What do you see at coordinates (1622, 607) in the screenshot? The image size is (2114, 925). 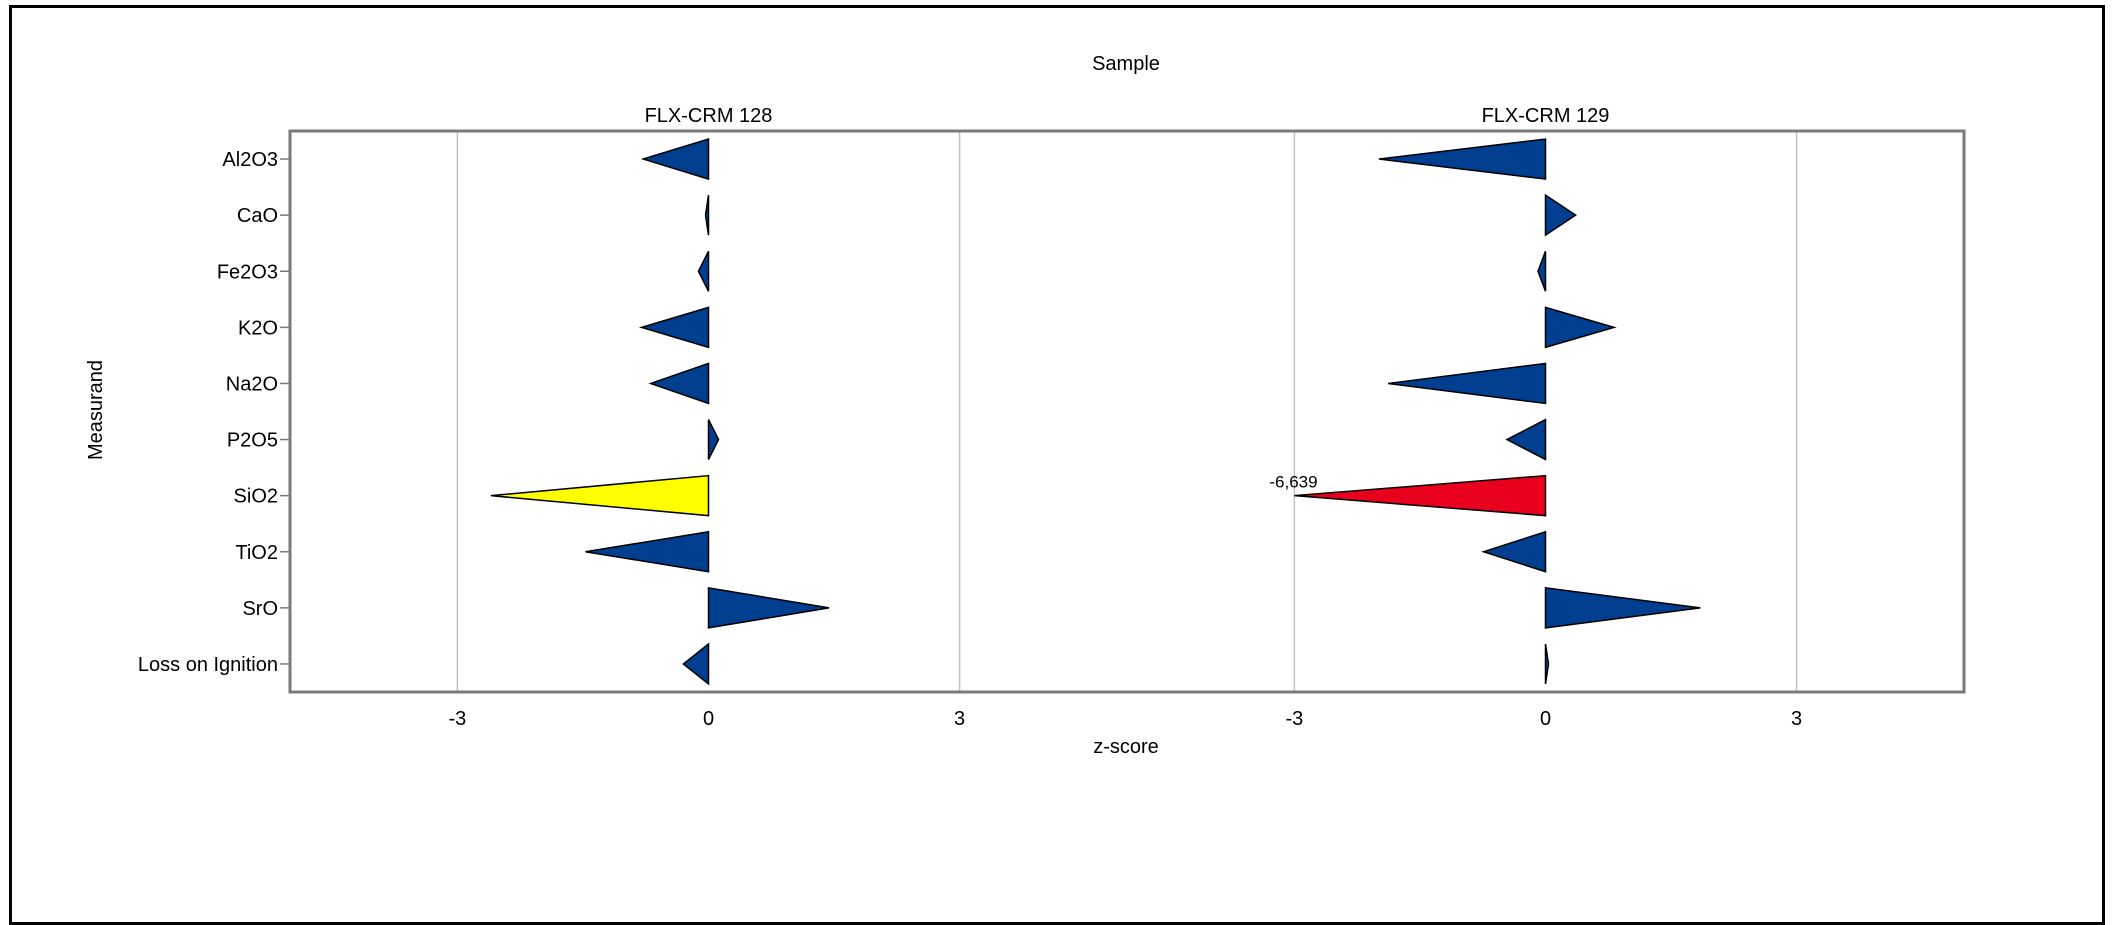 I see `bar-flx-crm-129-sro` at bounding box center [1622, 607].